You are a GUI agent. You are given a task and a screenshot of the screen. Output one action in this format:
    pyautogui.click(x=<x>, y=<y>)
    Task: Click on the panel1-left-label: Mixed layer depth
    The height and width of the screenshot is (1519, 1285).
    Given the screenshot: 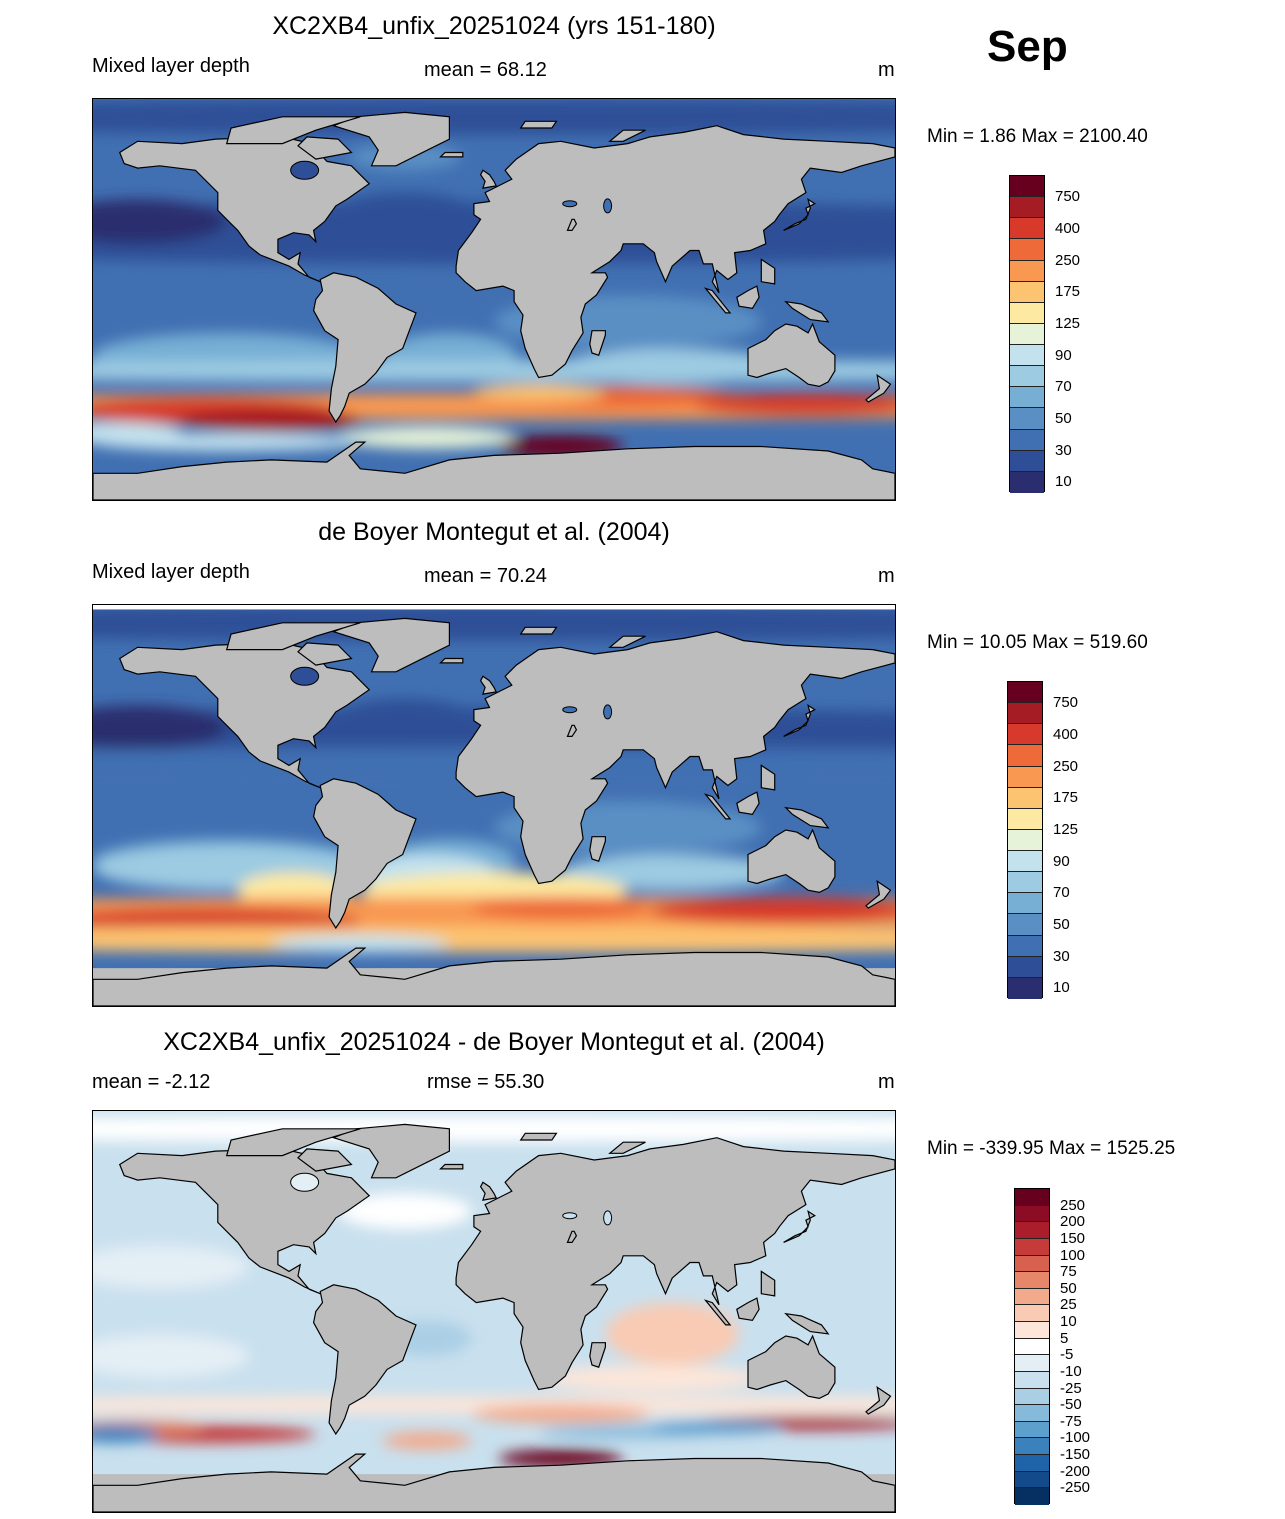 What is the action you would take?
    pyautogui.click(x=171, y=66)
    